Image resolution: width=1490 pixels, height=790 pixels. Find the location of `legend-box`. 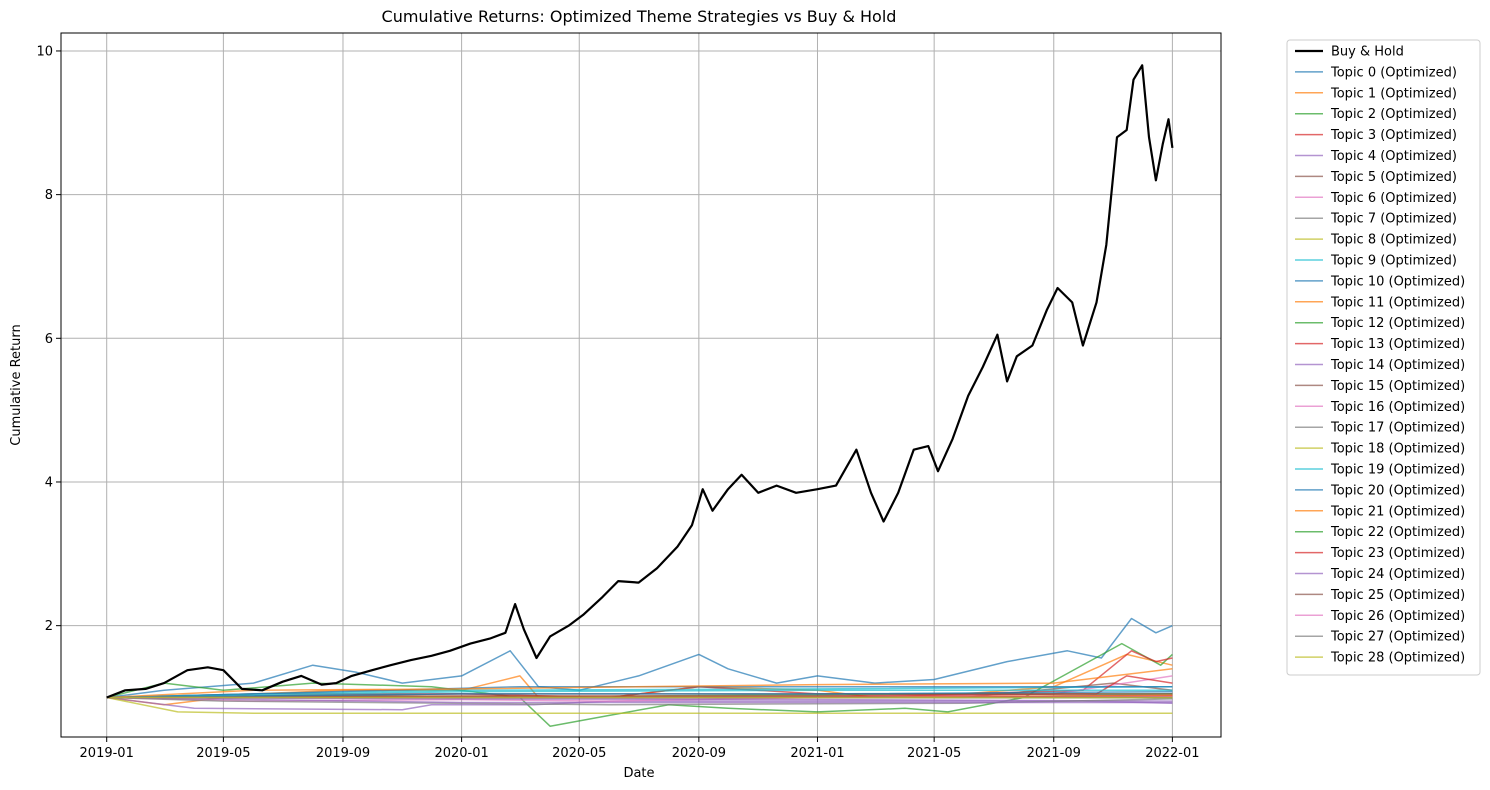

legend-box is located at coordinates (1383, 357).